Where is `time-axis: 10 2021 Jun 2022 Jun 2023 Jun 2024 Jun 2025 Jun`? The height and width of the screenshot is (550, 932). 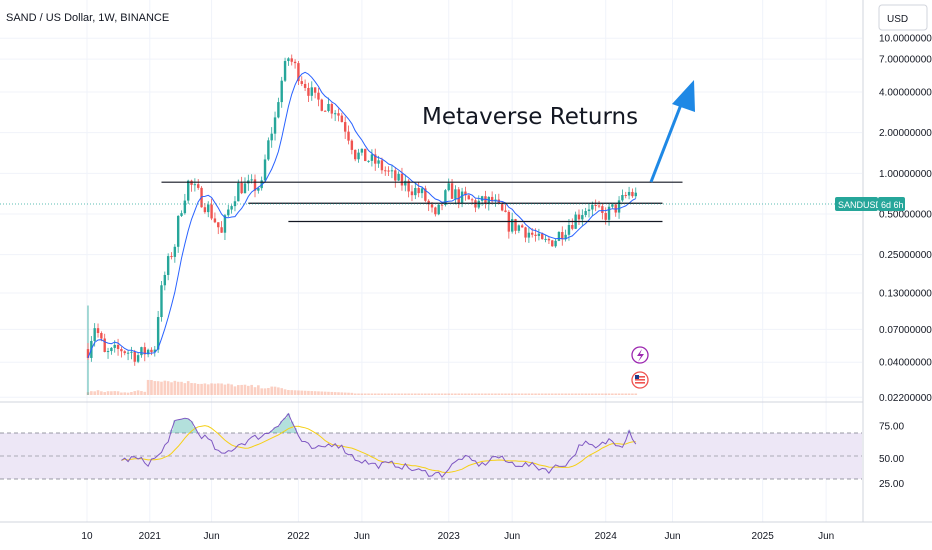
time-axis: 10 2021 Jun 2022 Jun 2023 Jun 2024 Jun 2025 Jun is located at coordinates (457, 536).